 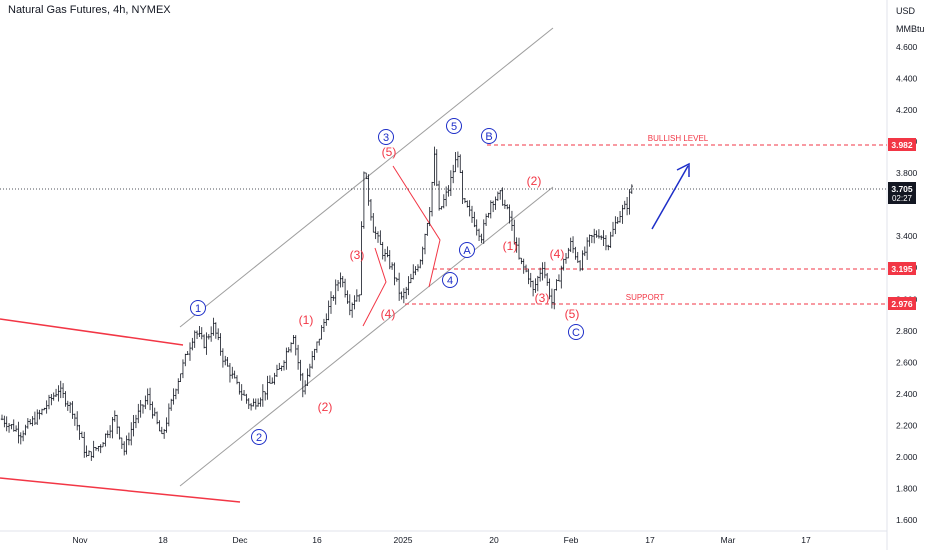 I want to click on wave-label-B: B, so click(x=489, y=136).